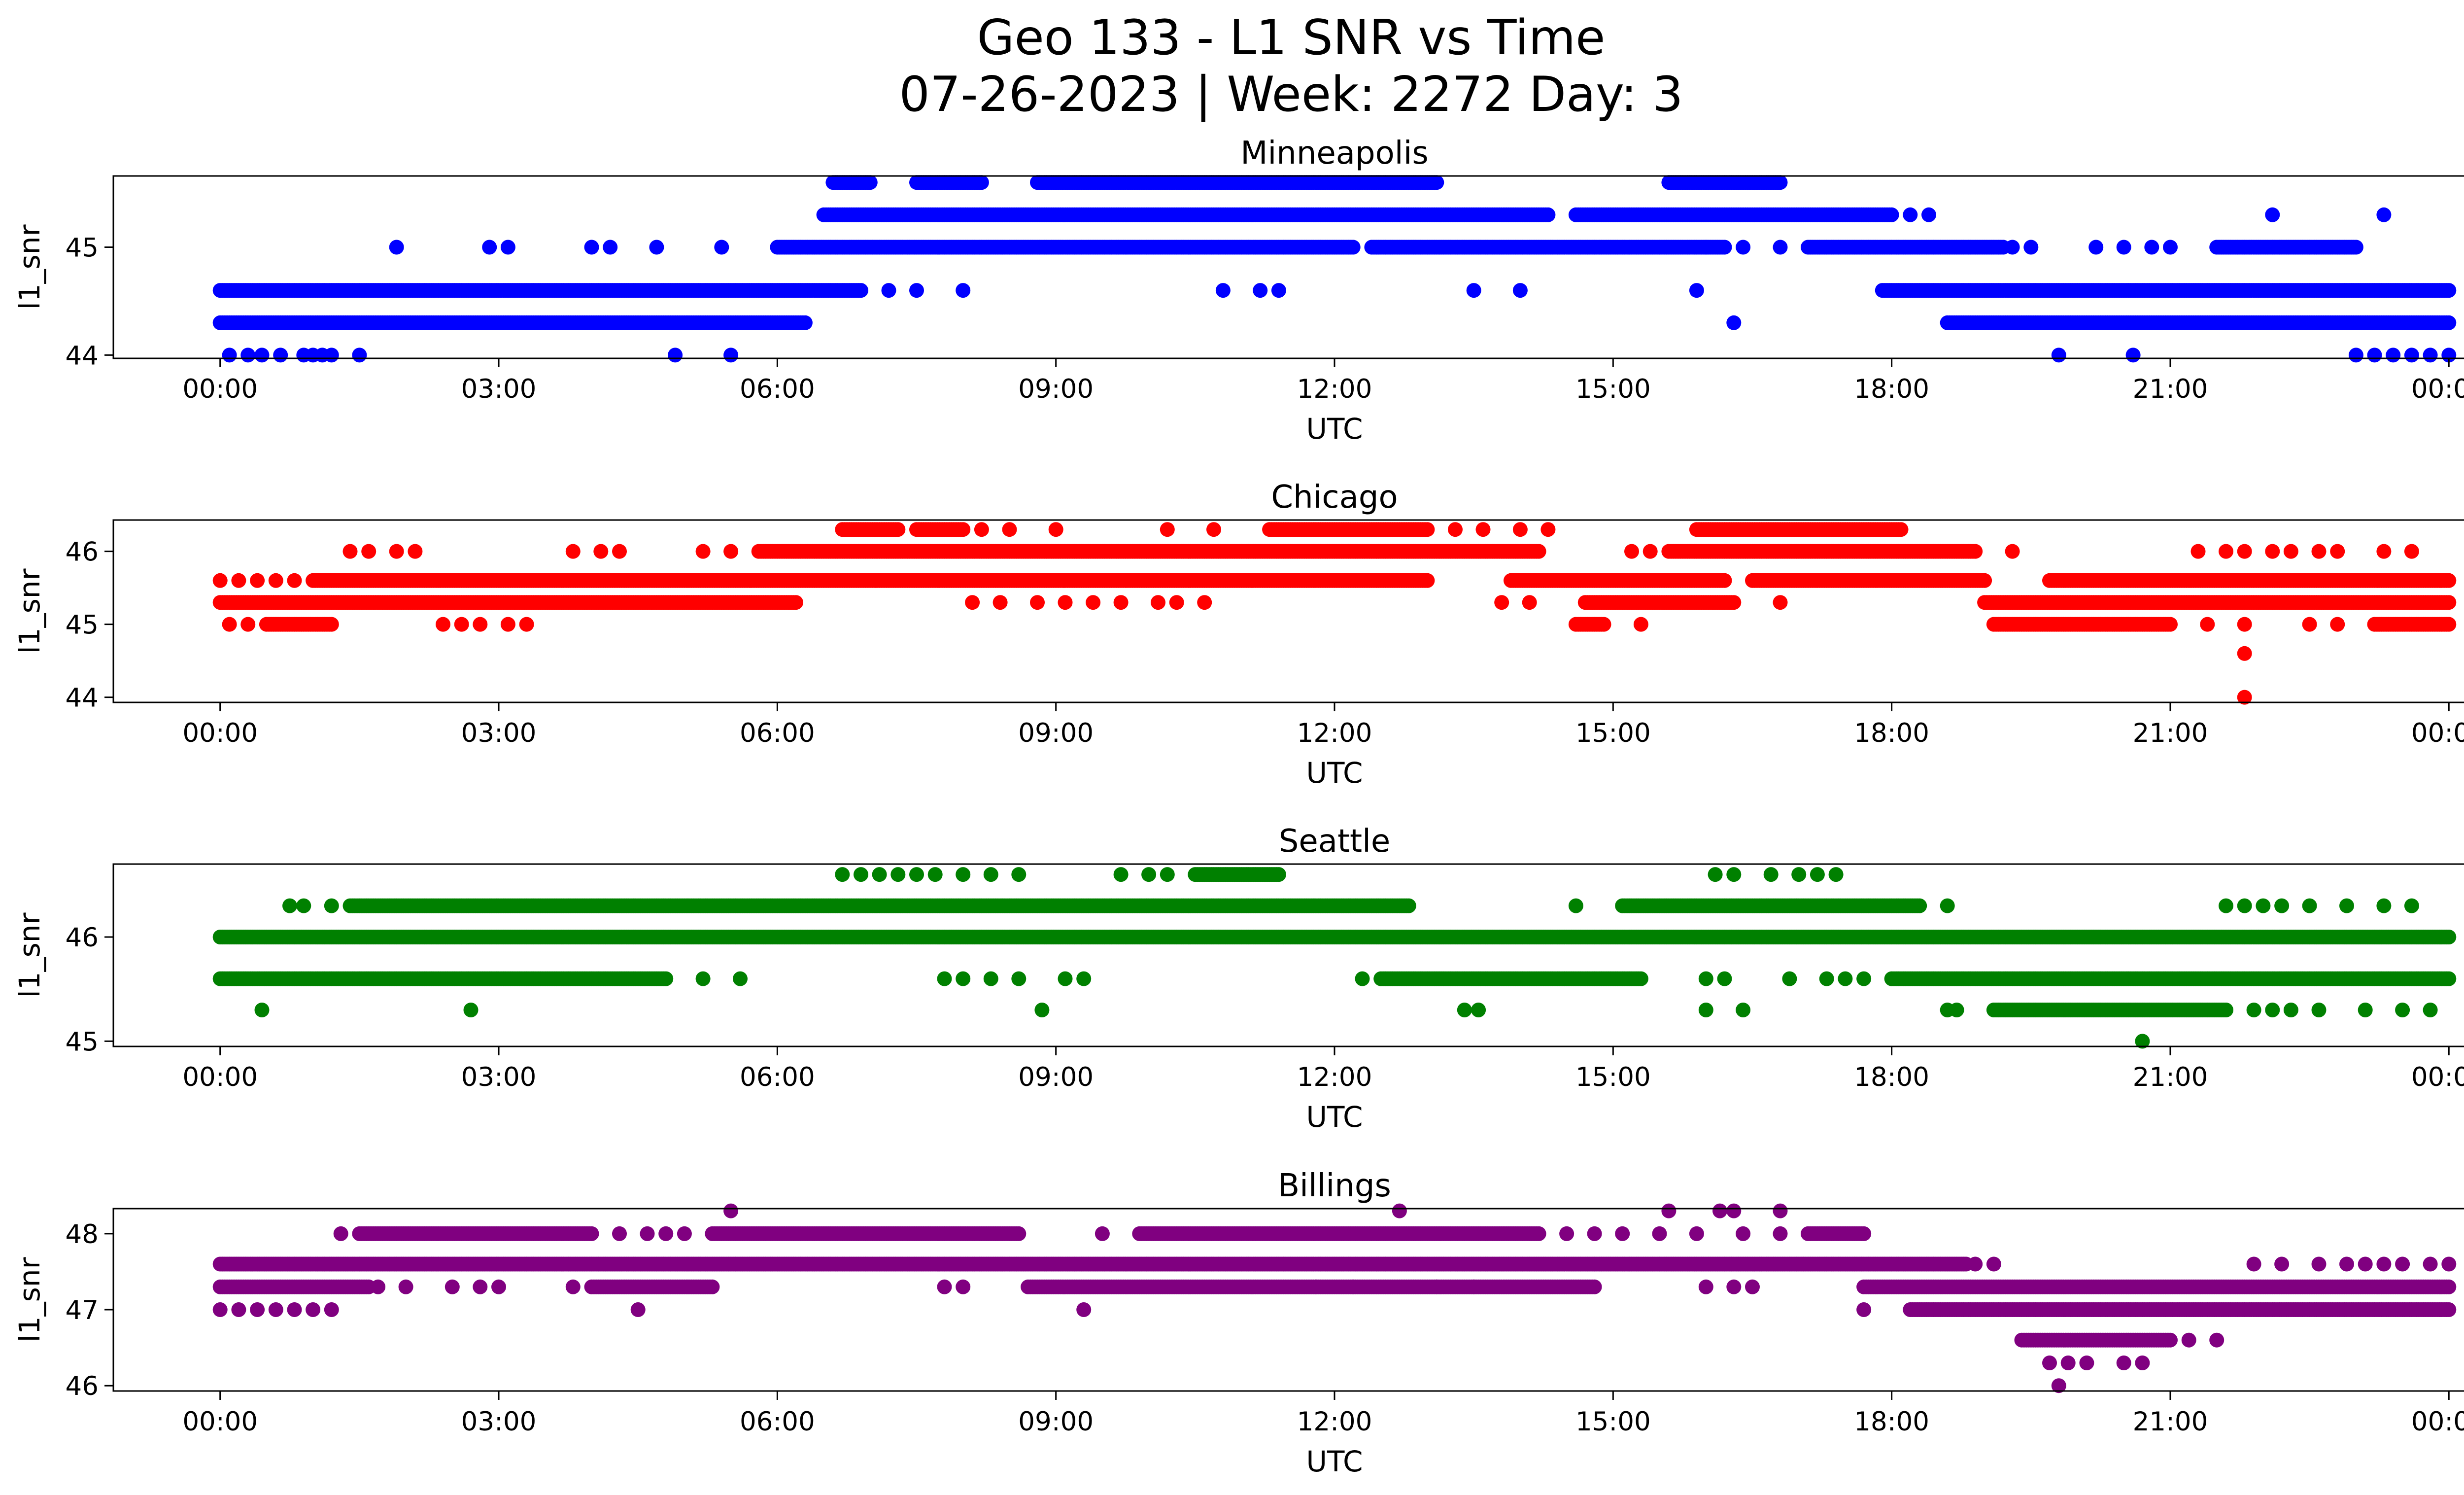 The image size is (2464, 1495). I want to click on figure-title-line-1: Geo 133 - L1 SNR vs Time, so click(1291, 38).